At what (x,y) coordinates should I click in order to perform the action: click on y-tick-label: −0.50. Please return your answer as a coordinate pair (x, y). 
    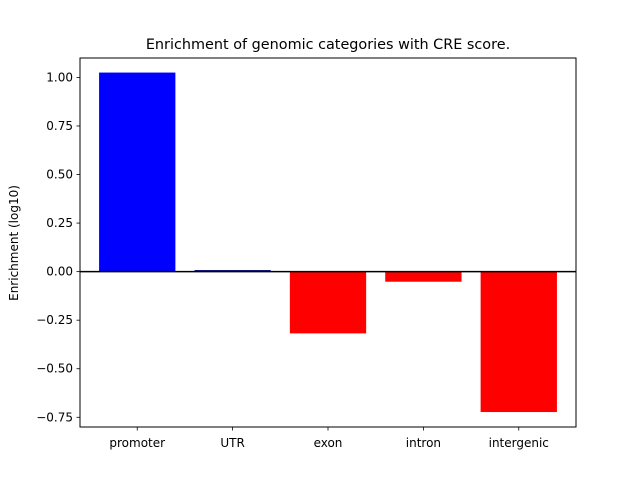
    Looking at the image, I should click on (54, 369).